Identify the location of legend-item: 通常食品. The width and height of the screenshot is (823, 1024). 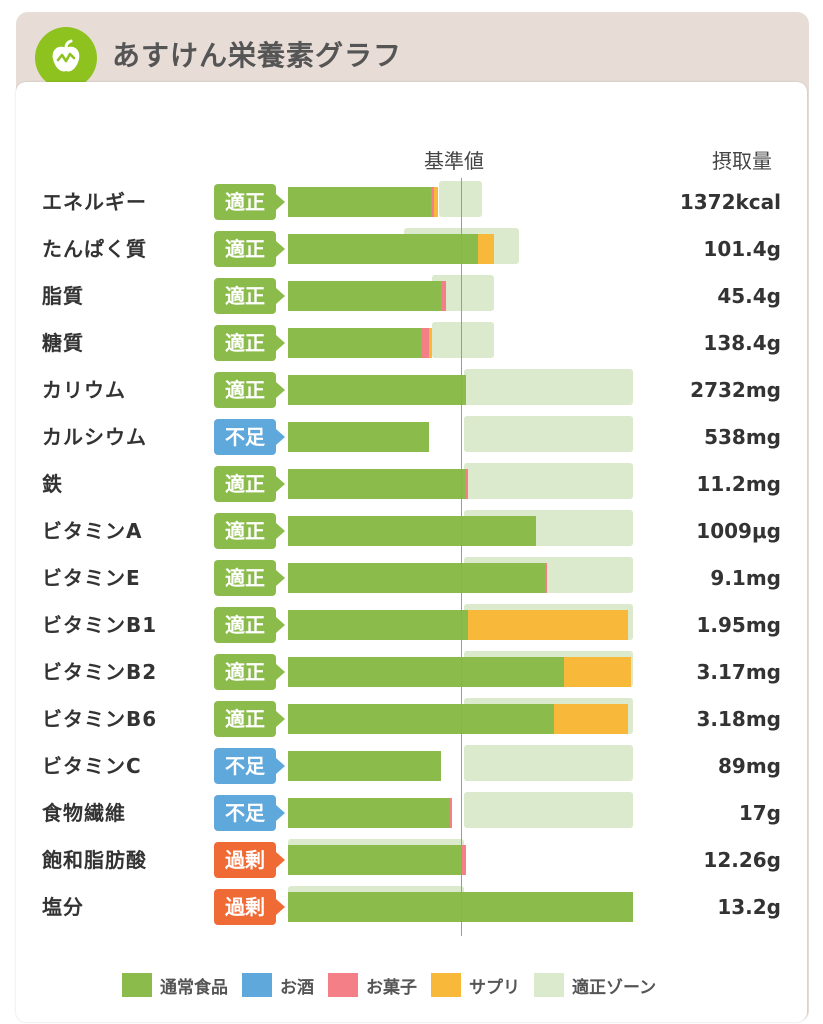
(175, 985).